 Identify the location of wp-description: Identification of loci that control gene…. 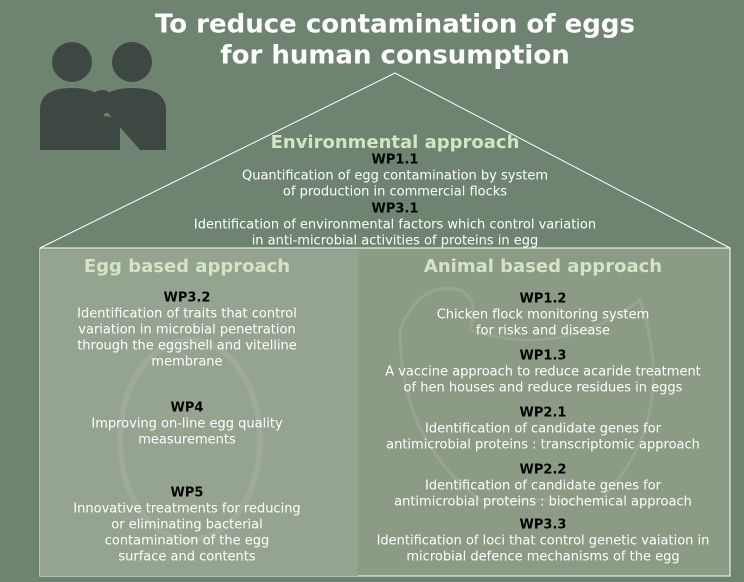
(543, 541).